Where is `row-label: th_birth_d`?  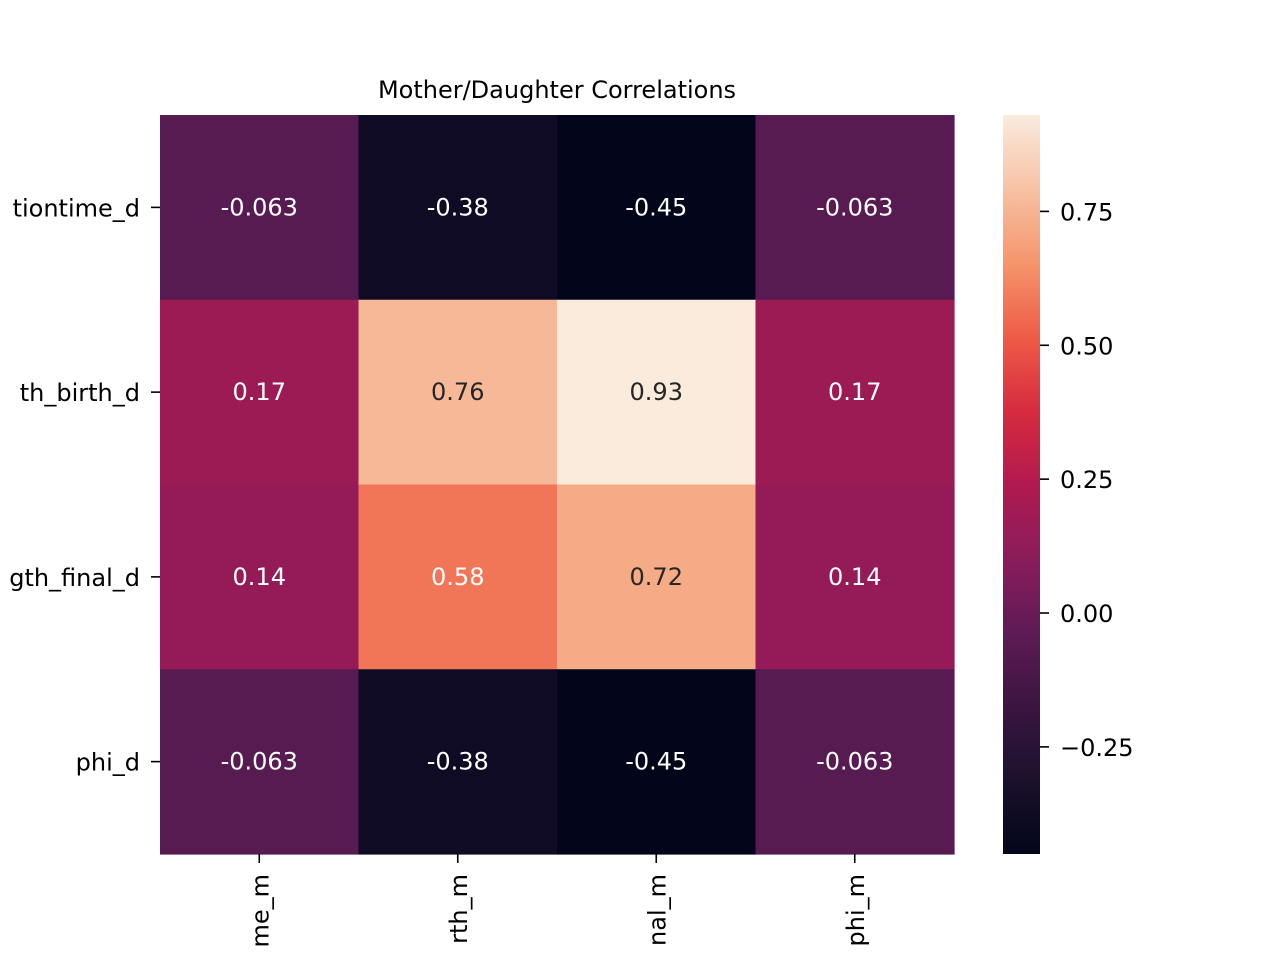 row-label: th_birth_d is located at coordinates (80, 393).